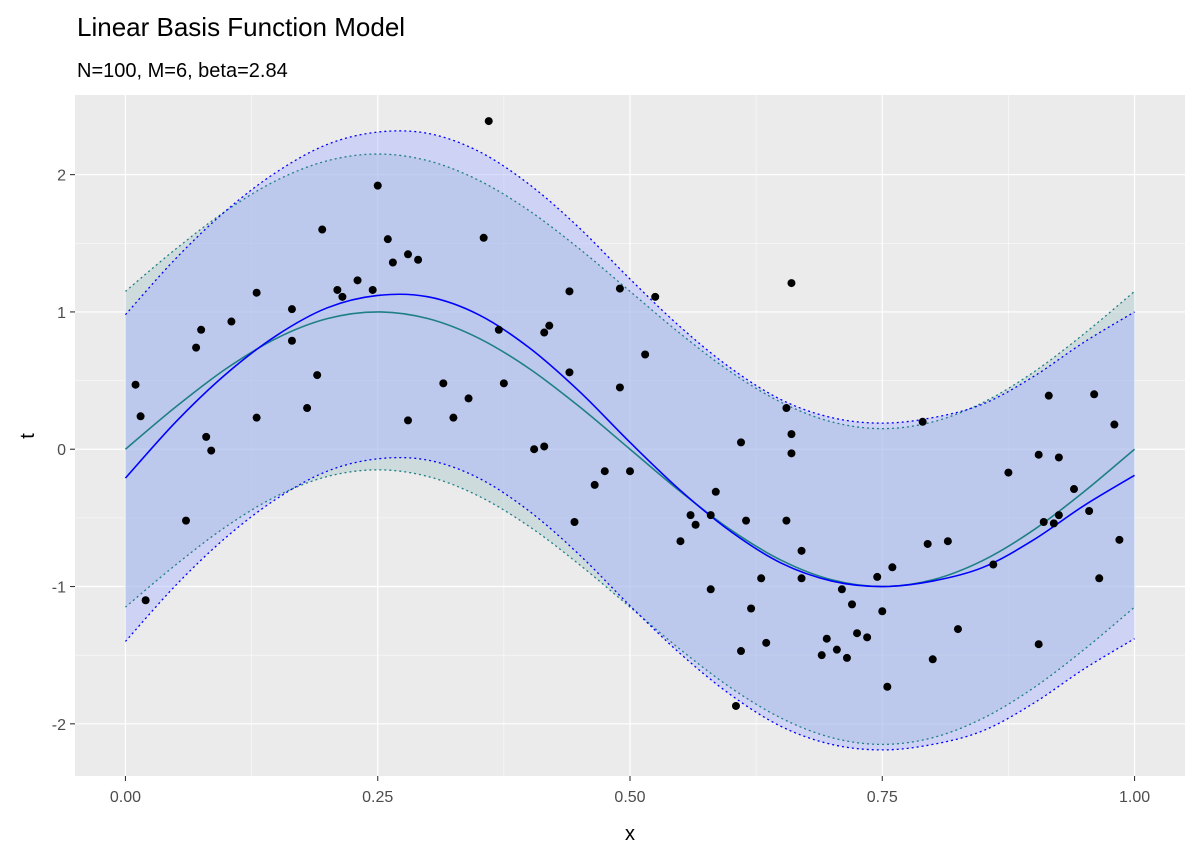 The width and height of the screenshot is (1200, 857). What do you see at coordinates (629, 797) in the screenshot?
I see `x-tick-label: 0.50` at bounding box center [629, 797].